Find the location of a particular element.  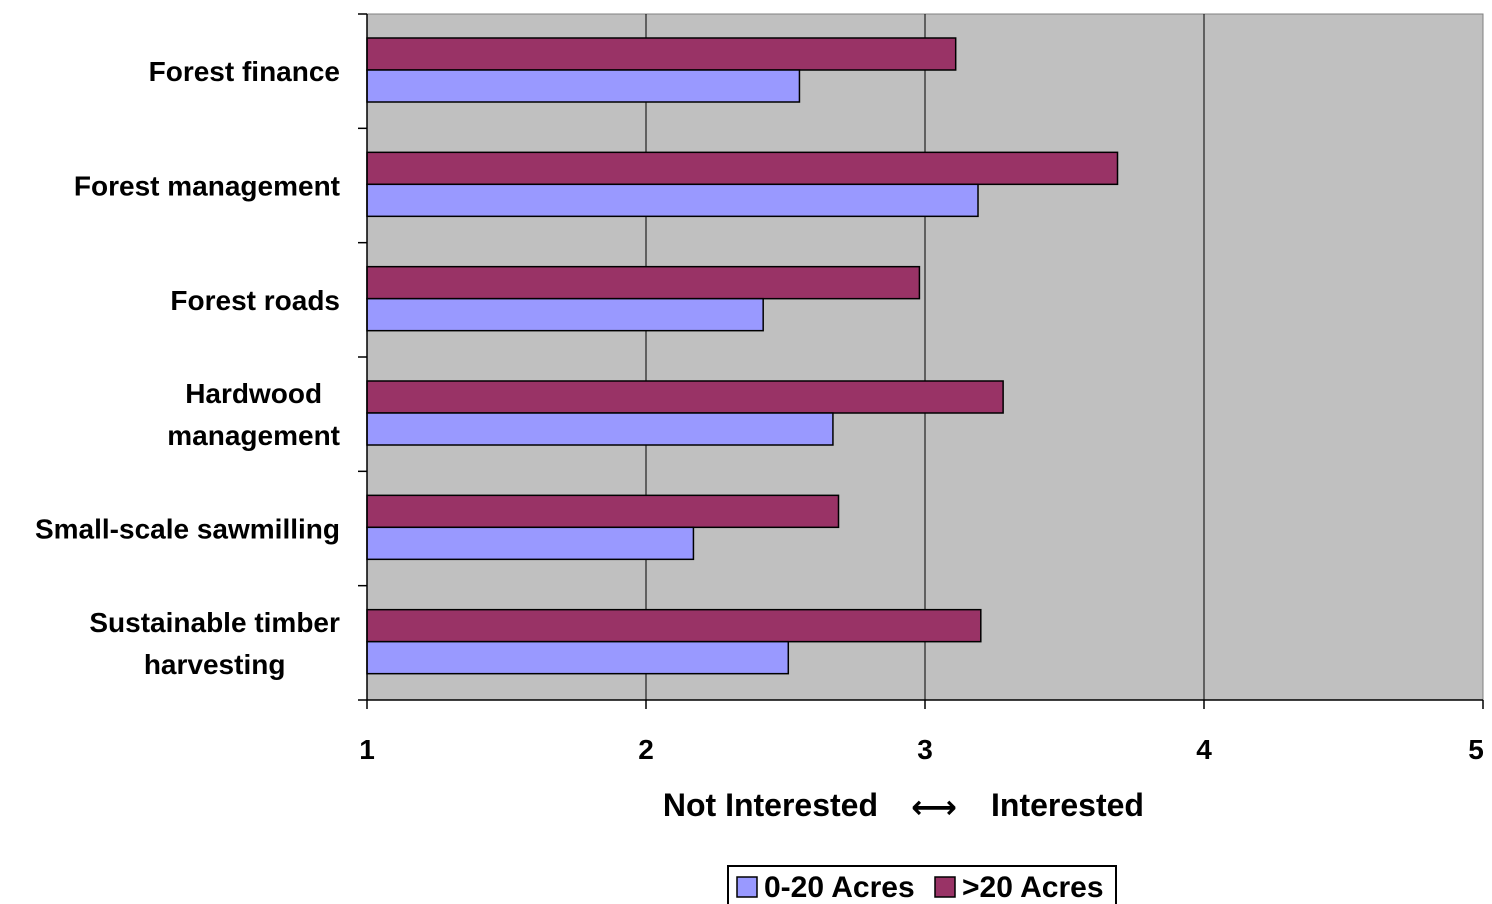

category-label-line: Forest management is located at coordinates (207, 186).